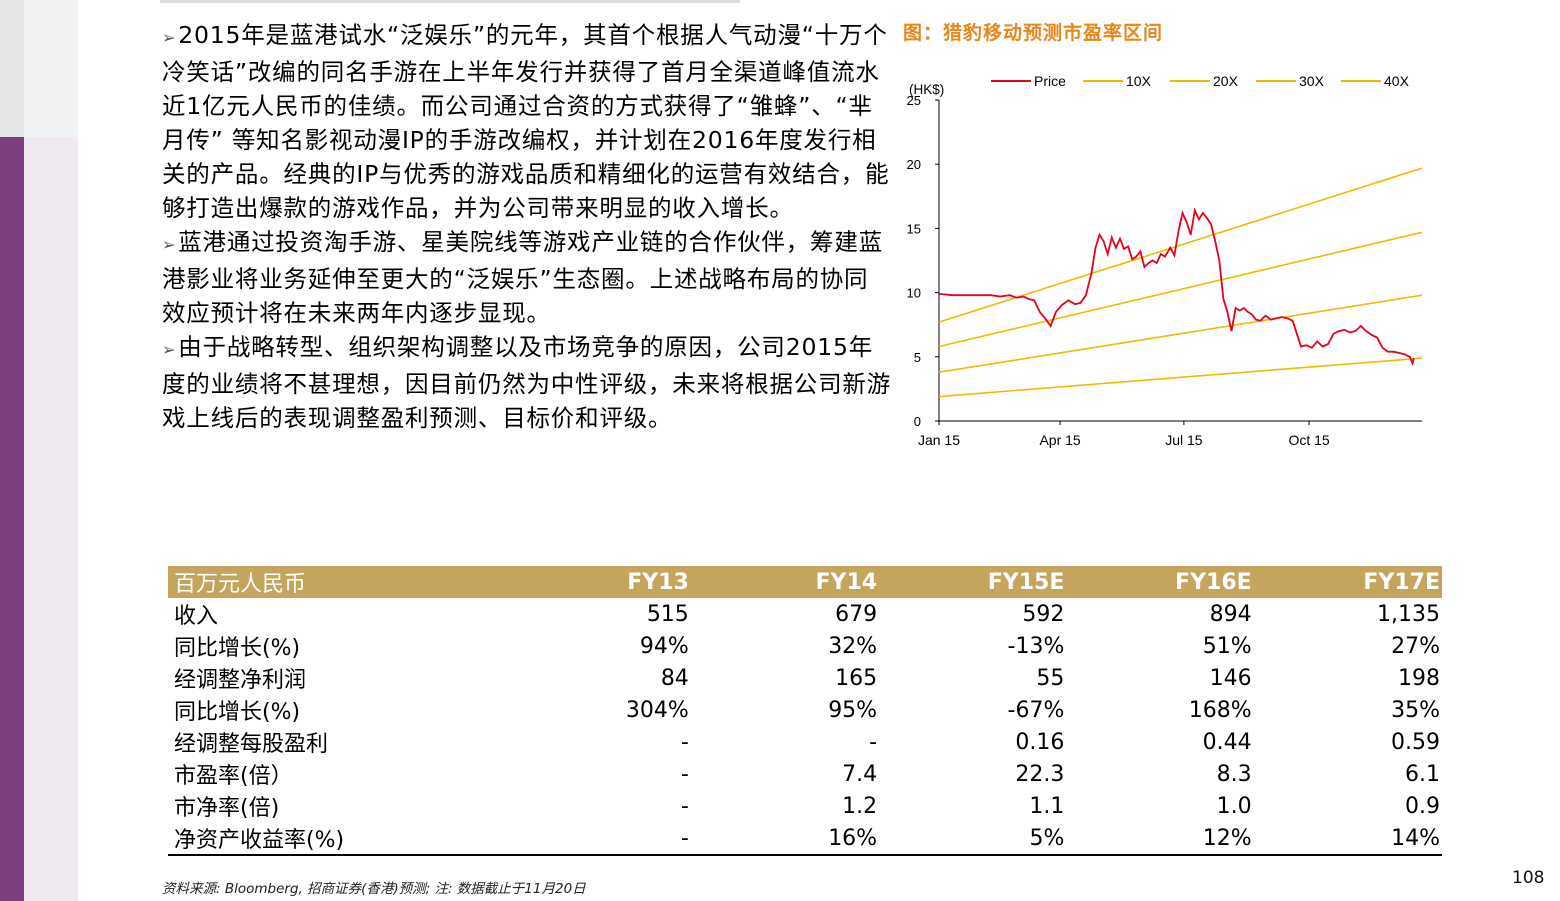 The image size is (1560, 901). I want to click on table-header-cell: FY14, so click(785, 582).